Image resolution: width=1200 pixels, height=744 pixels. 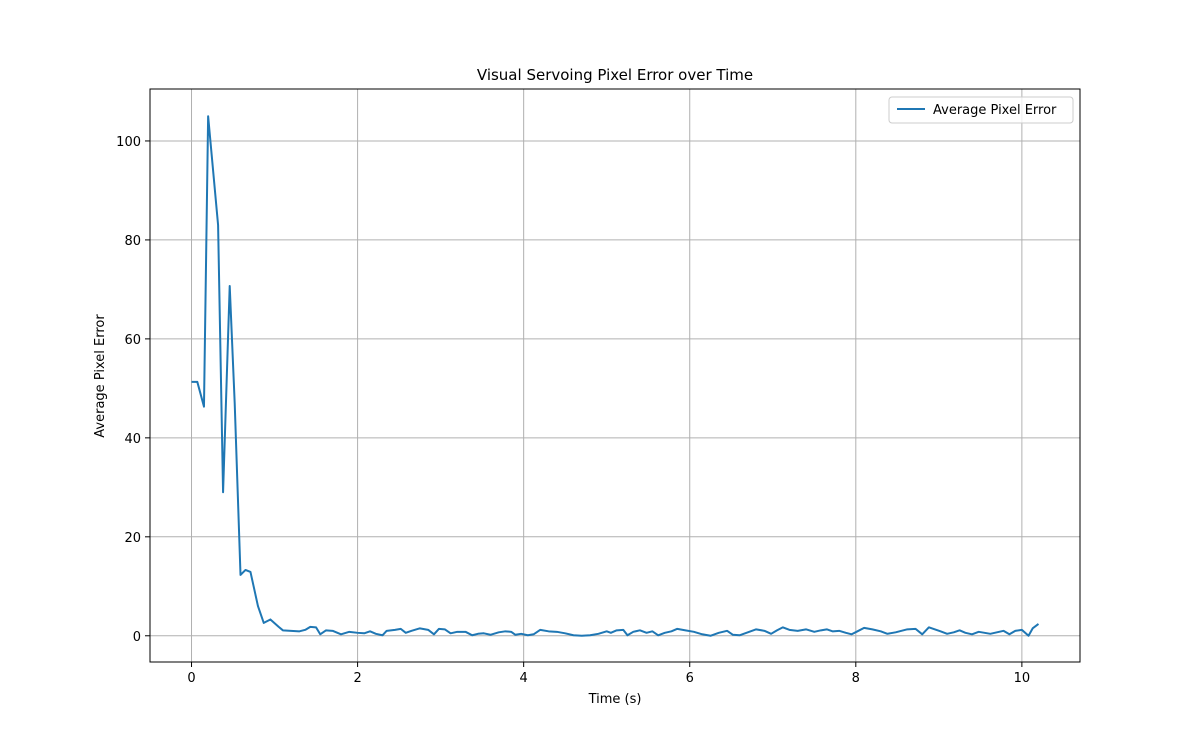 I want to click on legend-box, so click(x=981, y=110).